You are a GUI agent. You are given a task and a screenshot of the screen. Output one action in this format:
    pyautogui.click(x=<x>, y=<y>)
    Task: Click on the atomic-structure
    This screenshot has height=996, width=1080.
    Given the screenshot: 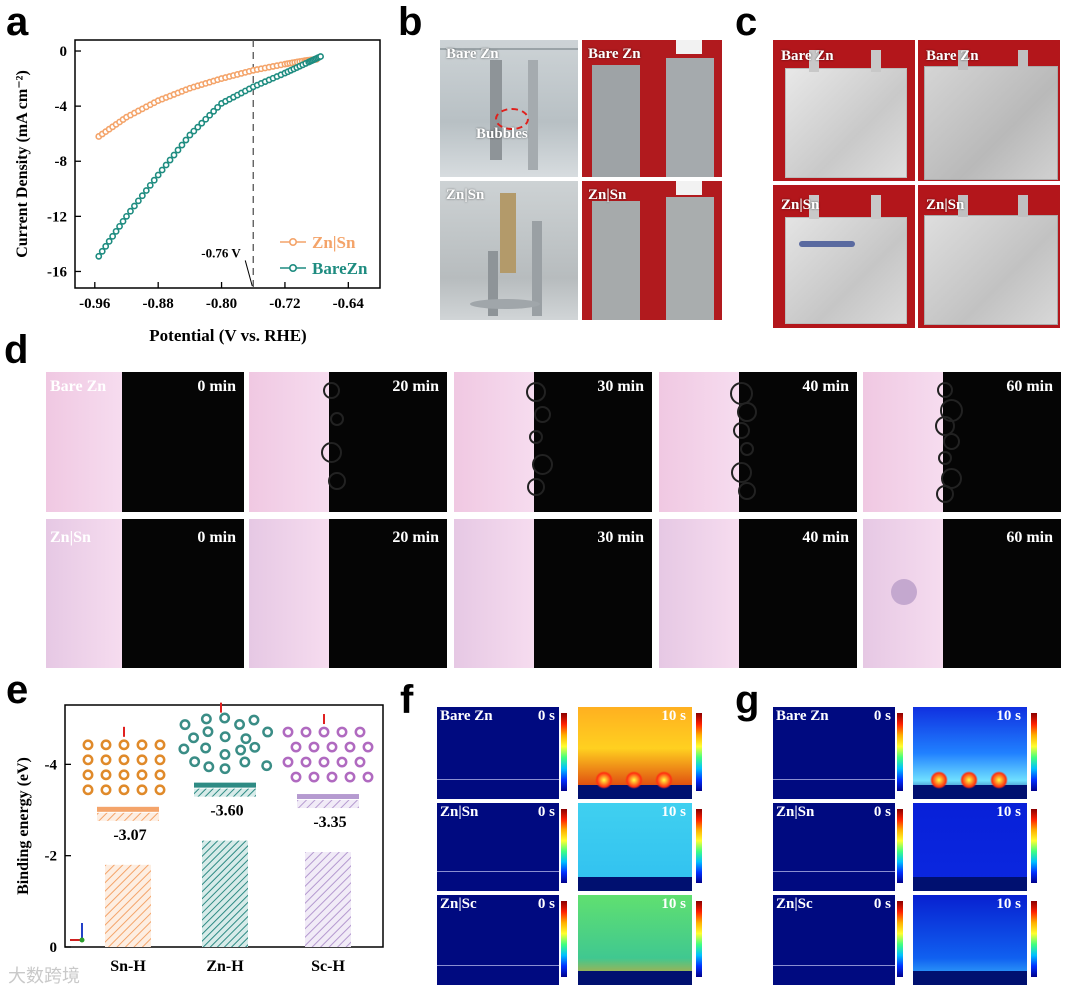 What is the action you would take?
    pyautogui.click(x=124, y=761)
    